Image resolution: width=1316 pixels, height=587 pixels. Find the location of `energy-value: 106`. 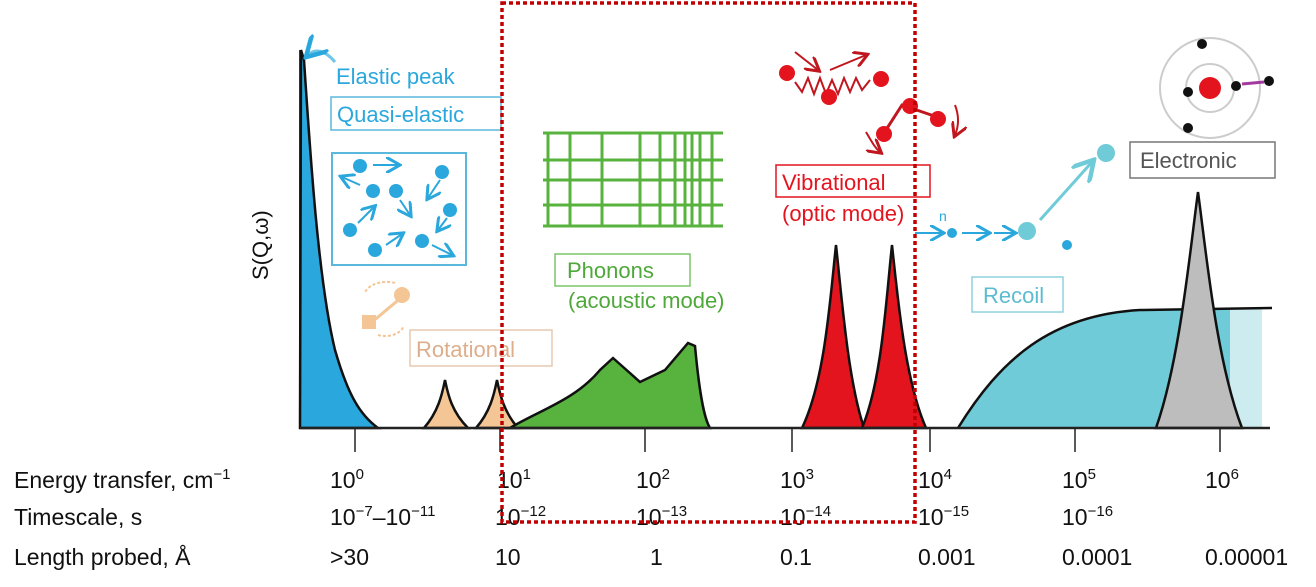

energy-value: 106 is located at coordinates (1222, 479).